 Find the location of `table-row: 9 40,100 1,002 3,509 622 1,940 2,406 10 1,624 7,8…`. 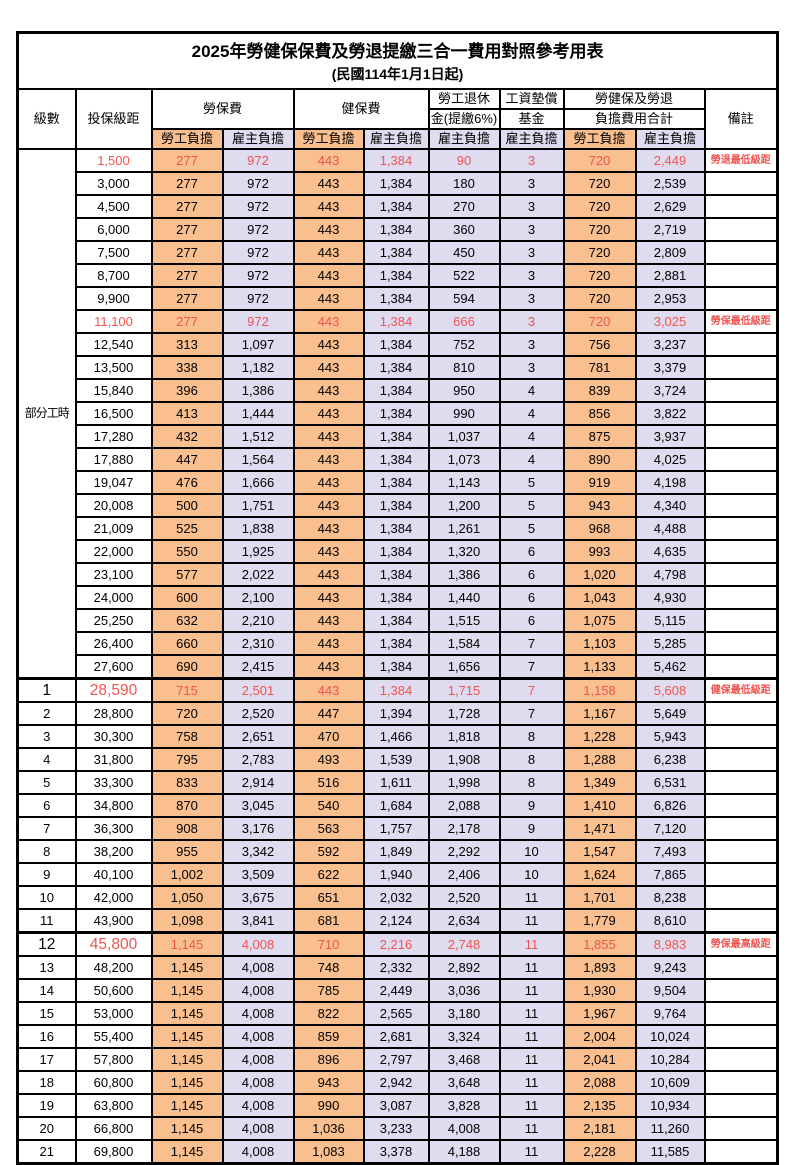

table-row: 9 40,100 1,002 3,509 622 1,940 2,406 10 1,624 7,8… is located at coordinates (397, 874).